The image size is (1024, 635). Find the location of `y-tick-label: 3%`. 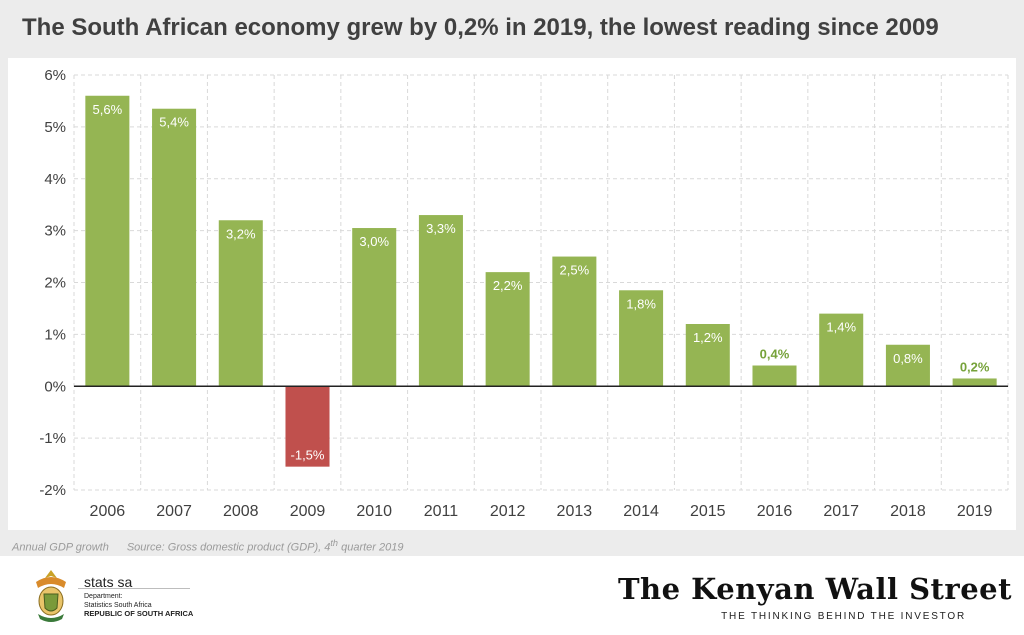

y-tick-label: 3% is located at coordinates (55, 231).